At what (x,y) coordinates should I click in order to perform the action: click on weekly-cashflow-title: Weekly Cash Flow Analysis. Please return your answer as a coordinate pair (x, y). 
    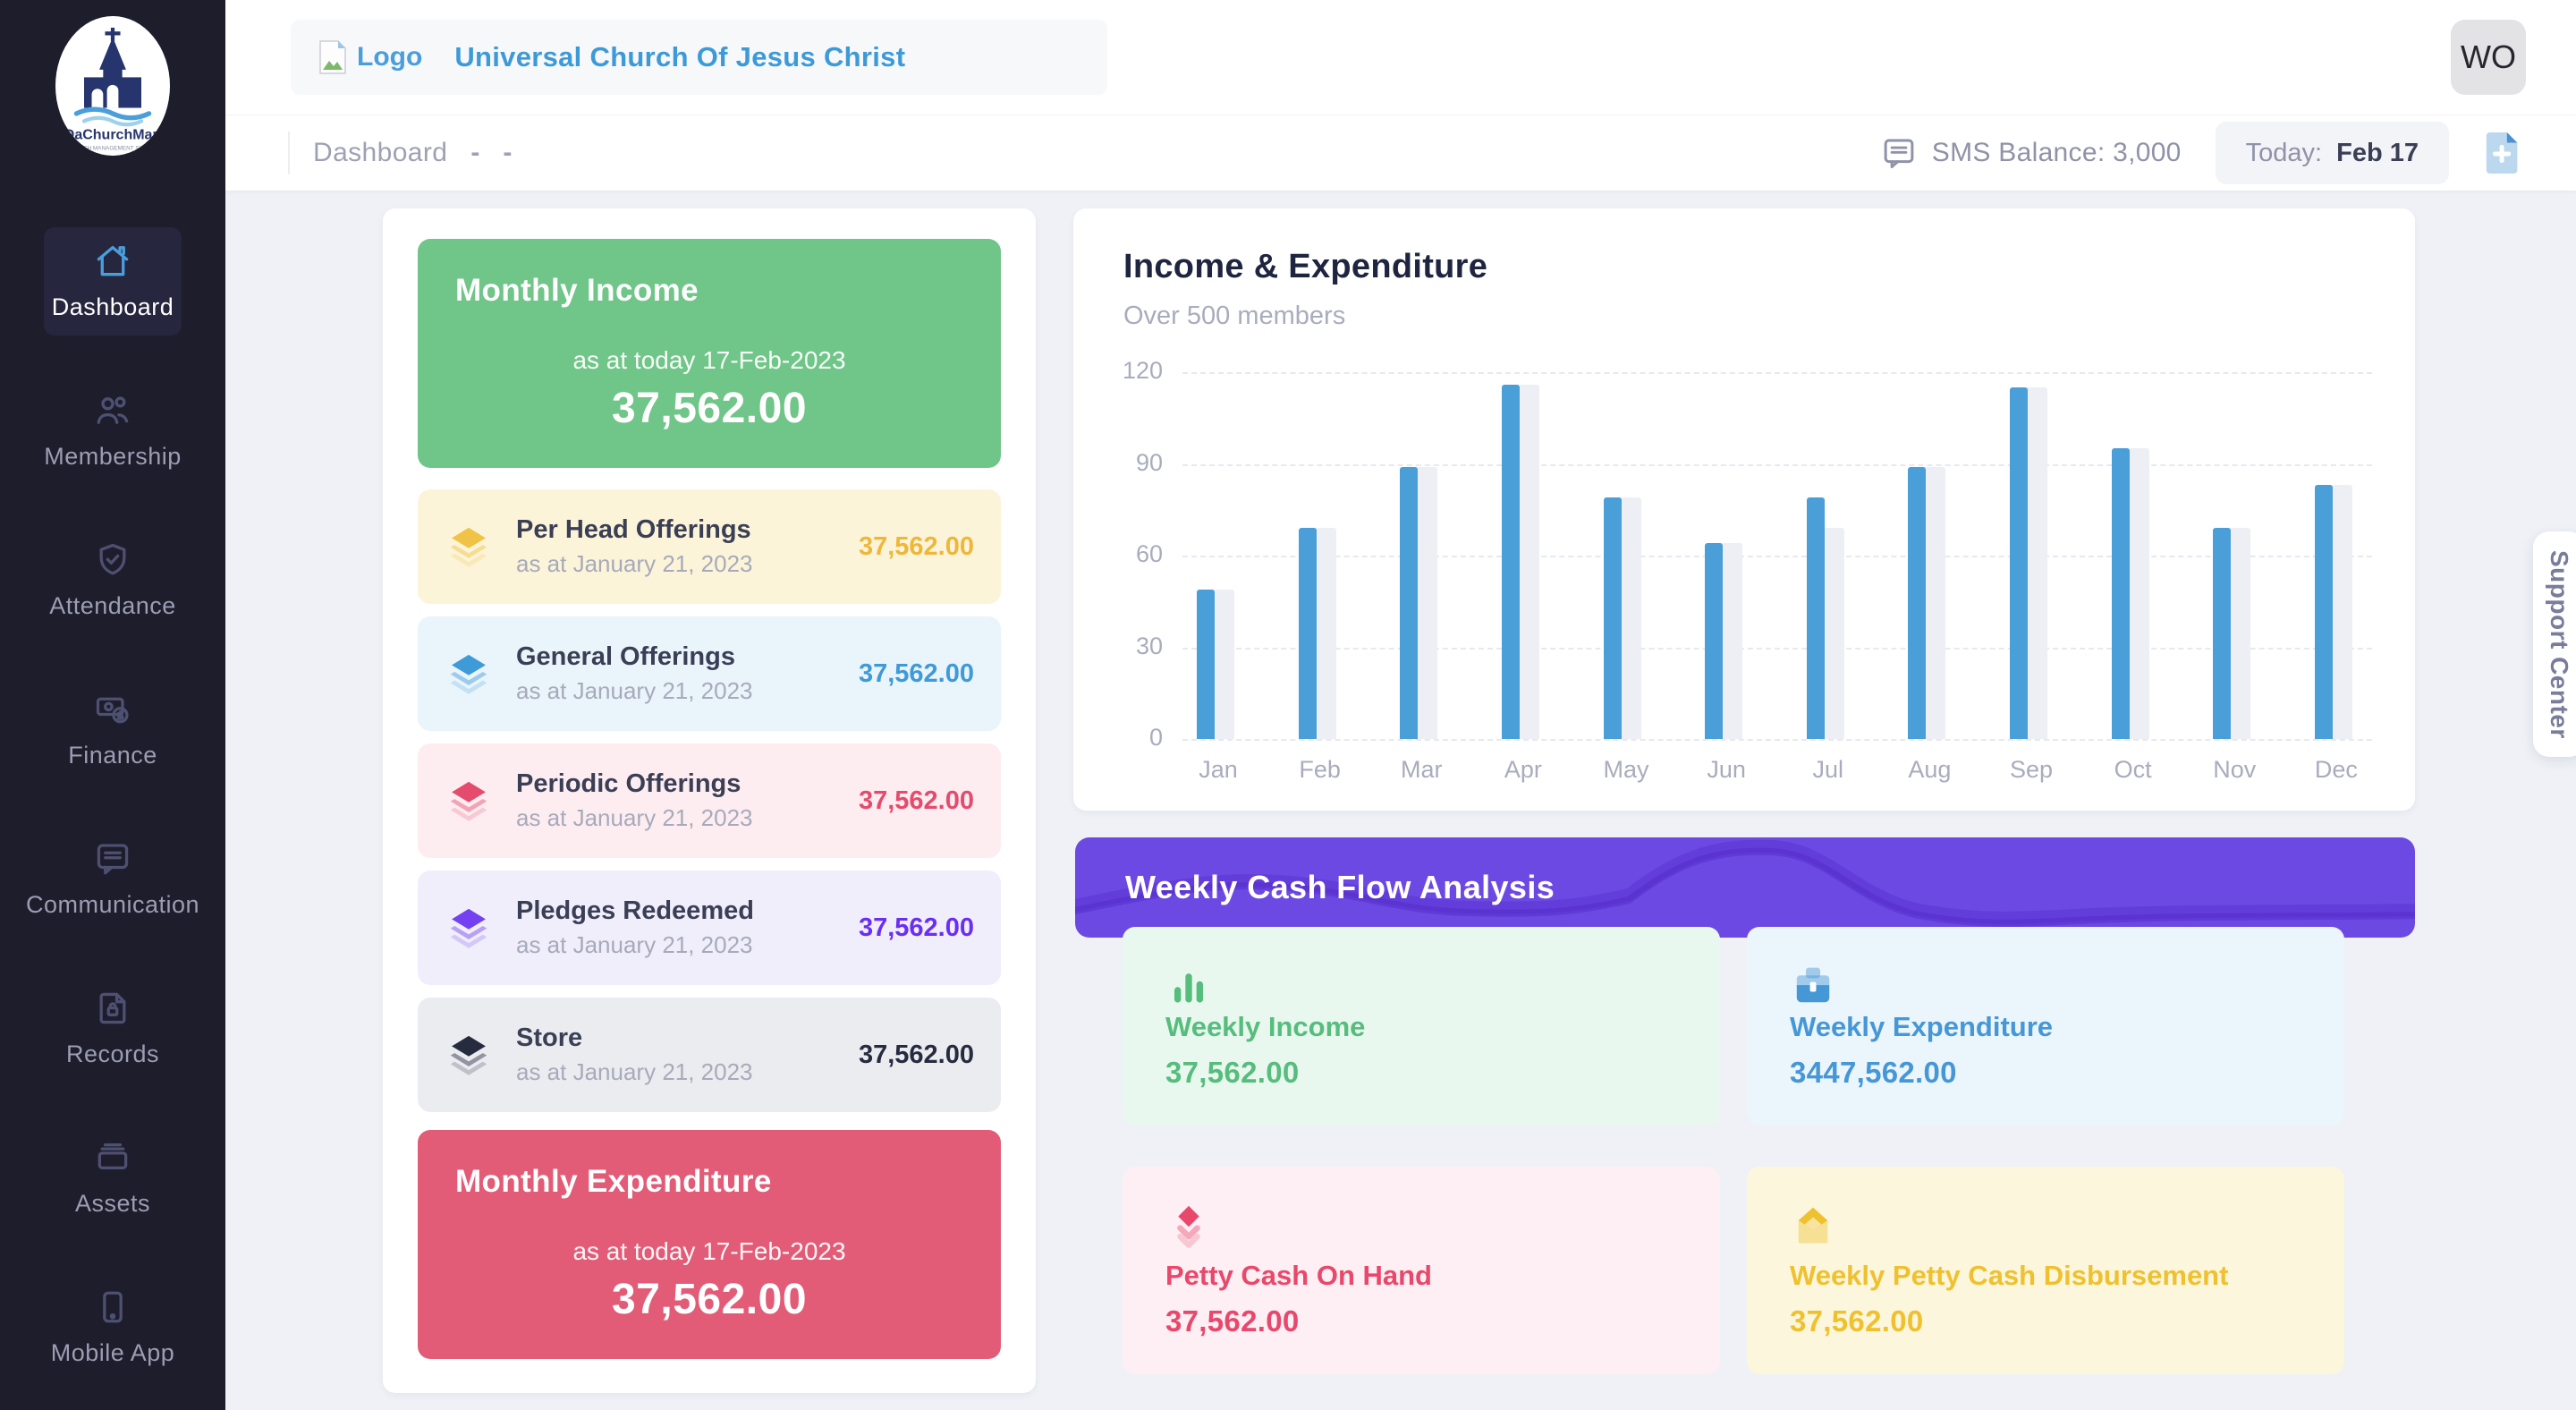
    Looking at the image, I should click on (1340, 887).